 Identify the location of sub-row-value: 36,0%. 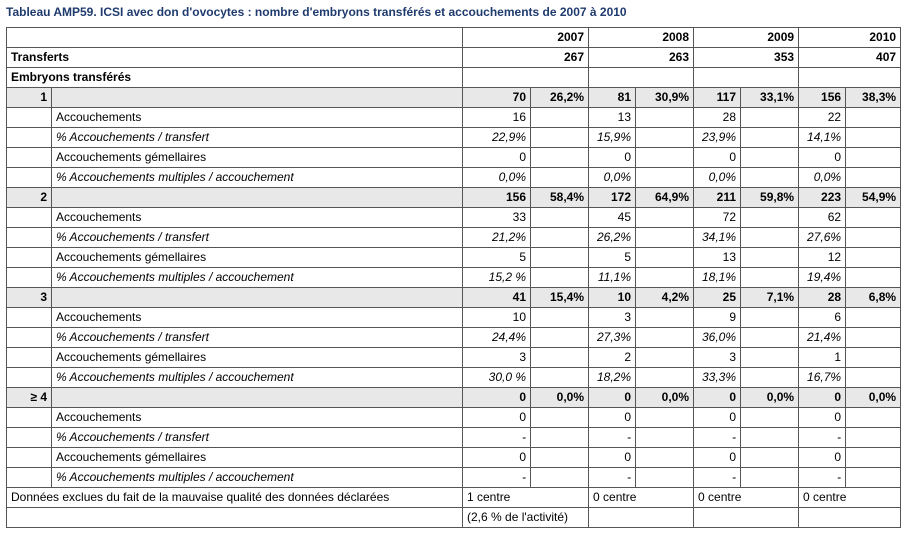
(717, 337).